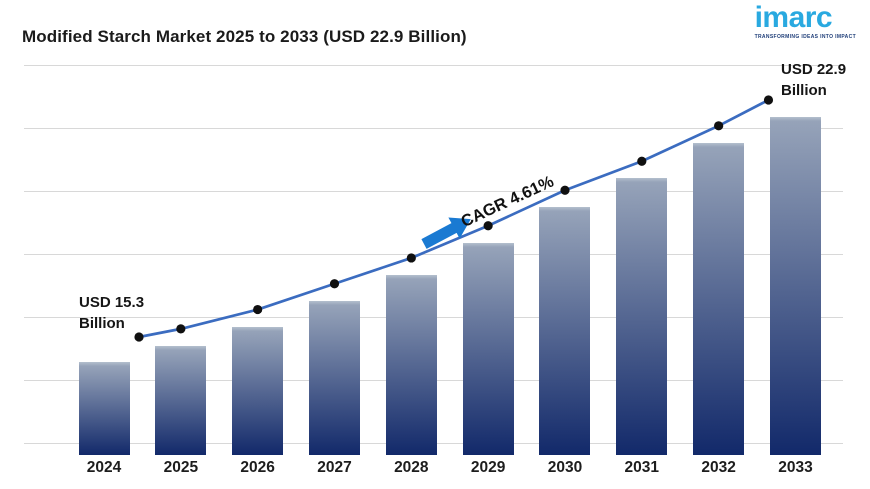  Describe the element at coordinates (805, 37) in the screenshot. I see `imarc-logo-tagline: TRANSFORMING IDEAS INTO IMPACT` at that location.